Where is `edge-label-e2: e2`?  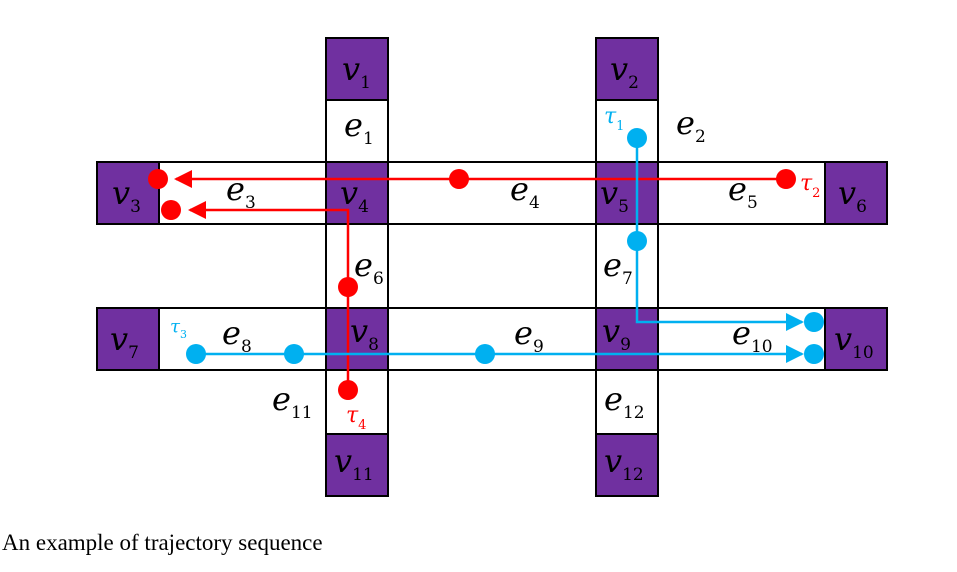 edge-label-e2: e2 is located at coordinates (691, 125).